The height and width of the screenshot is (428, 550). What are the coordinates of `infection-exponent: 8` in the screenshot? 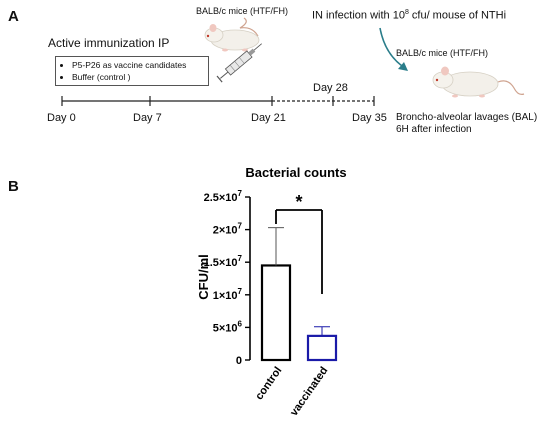 It's located at (406, 12).